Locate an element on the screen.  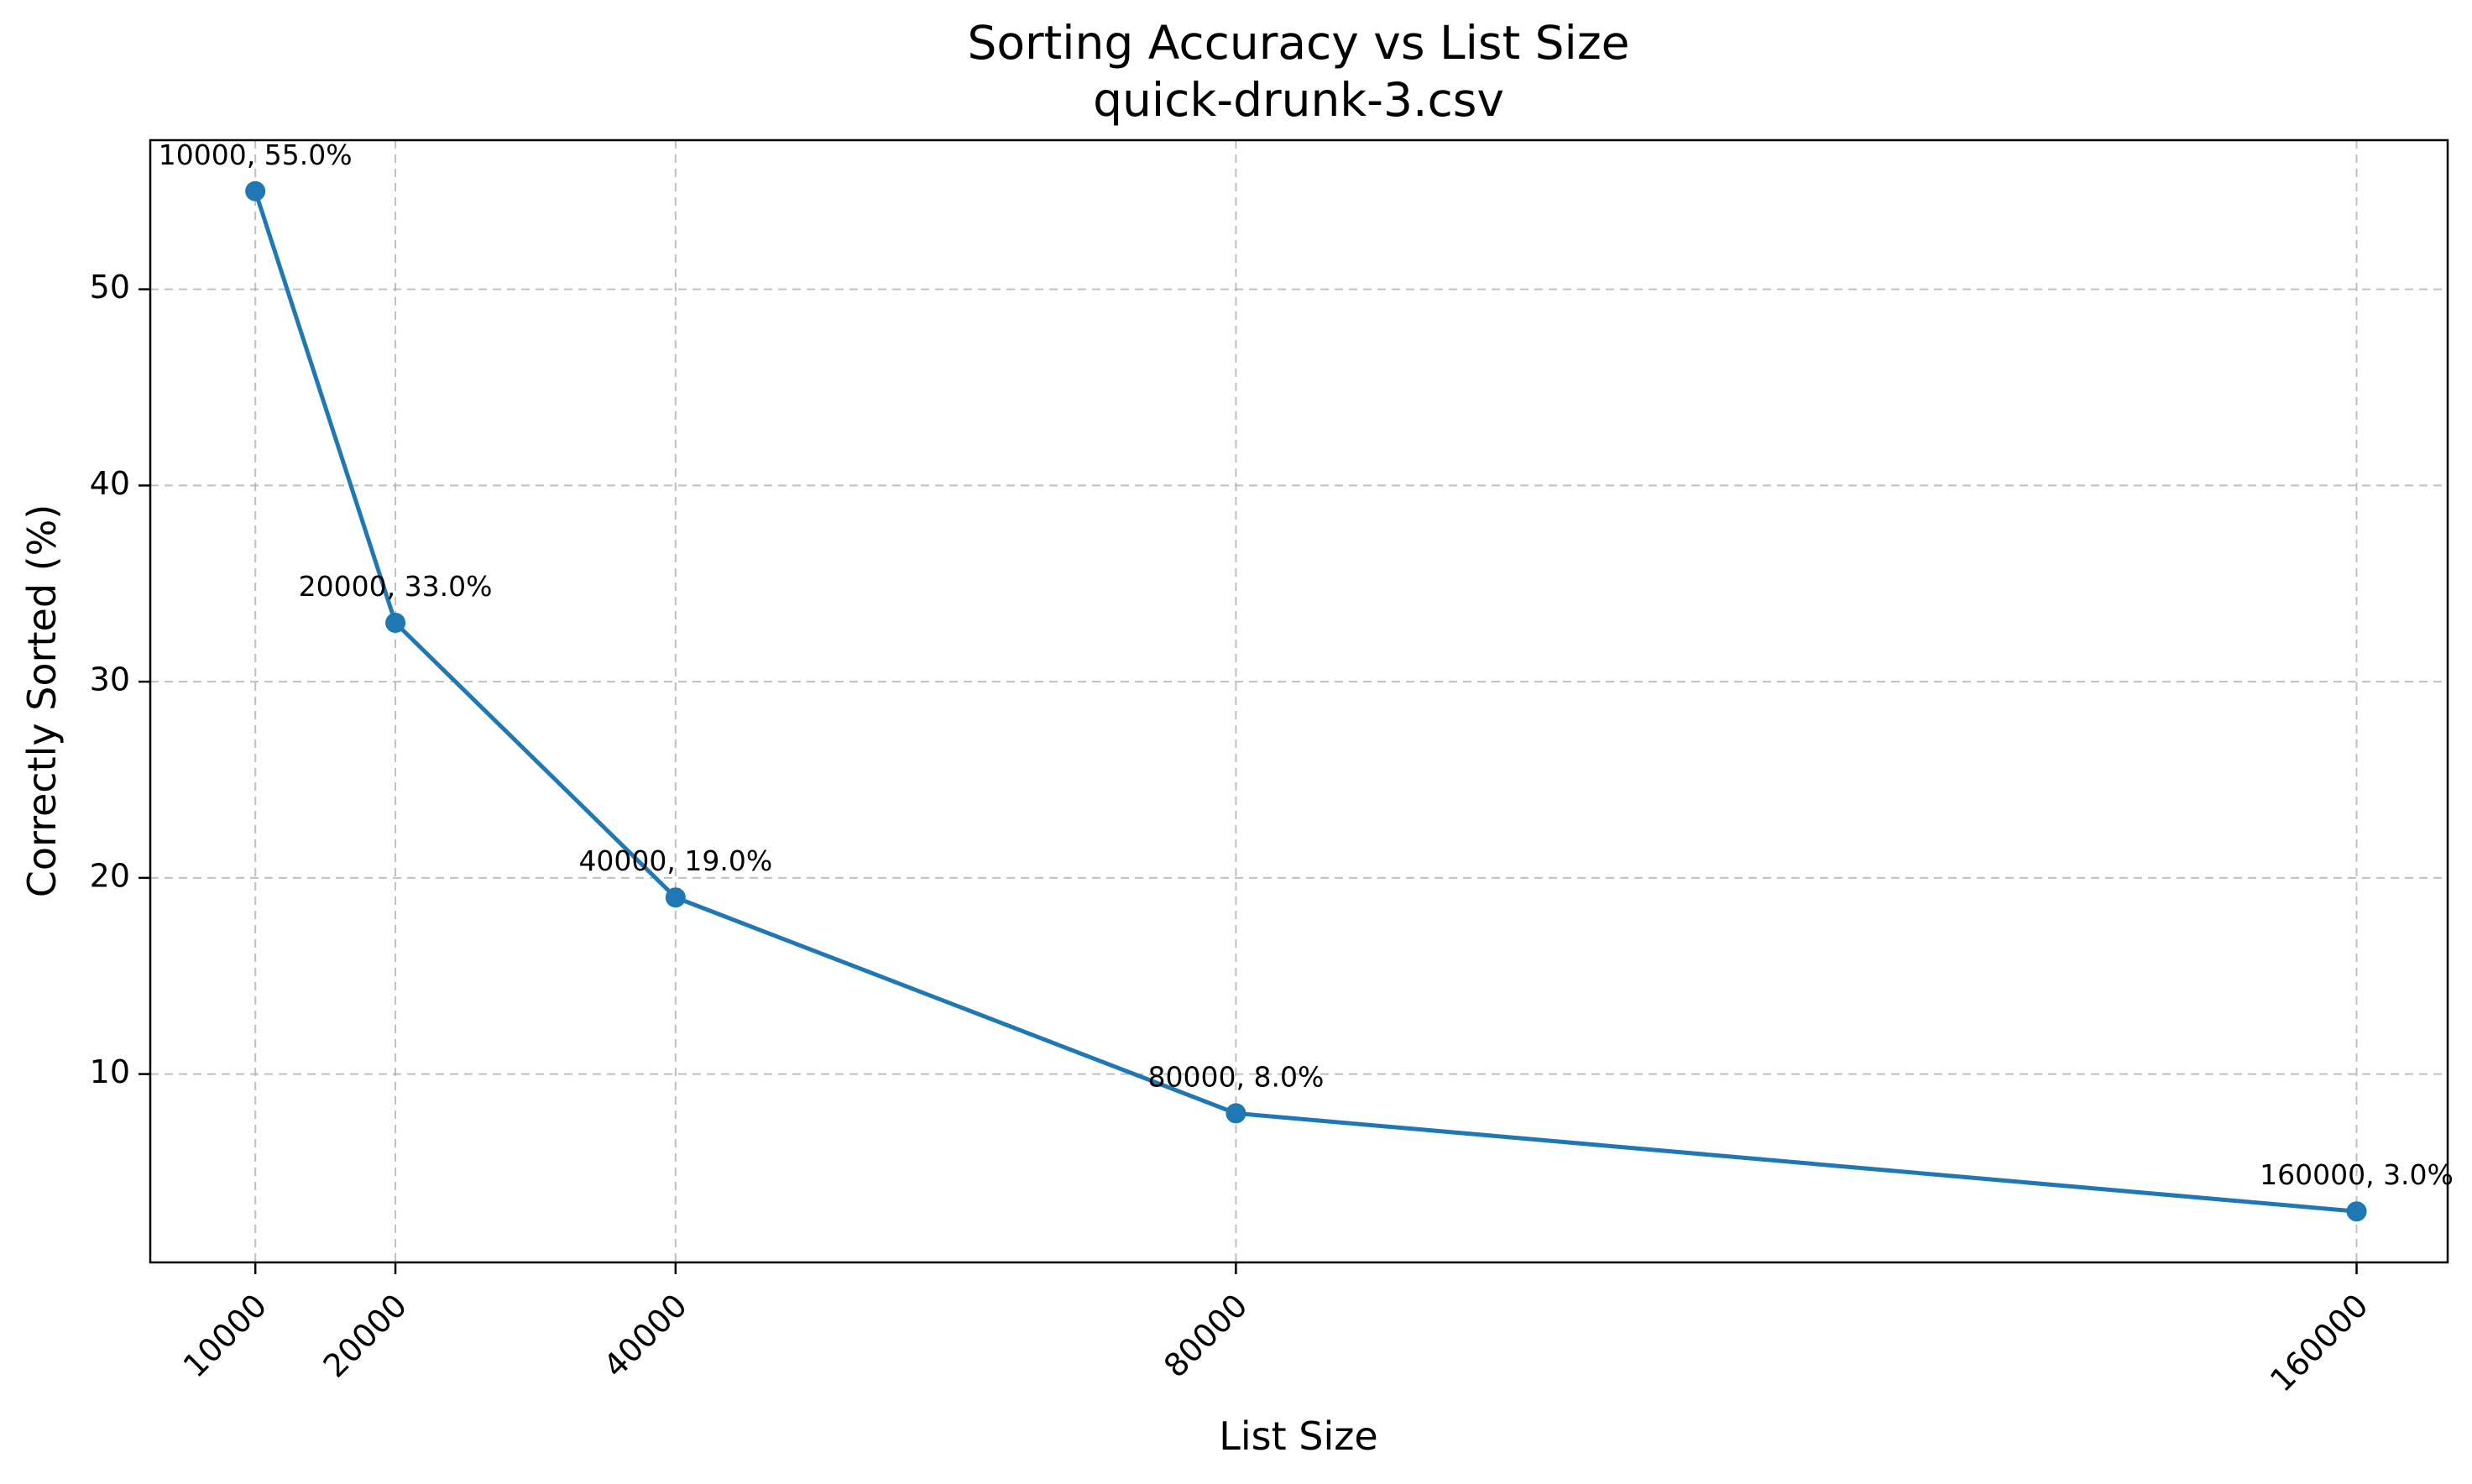
x-axis-label: List Size is located at coordinates (1298, 1436).